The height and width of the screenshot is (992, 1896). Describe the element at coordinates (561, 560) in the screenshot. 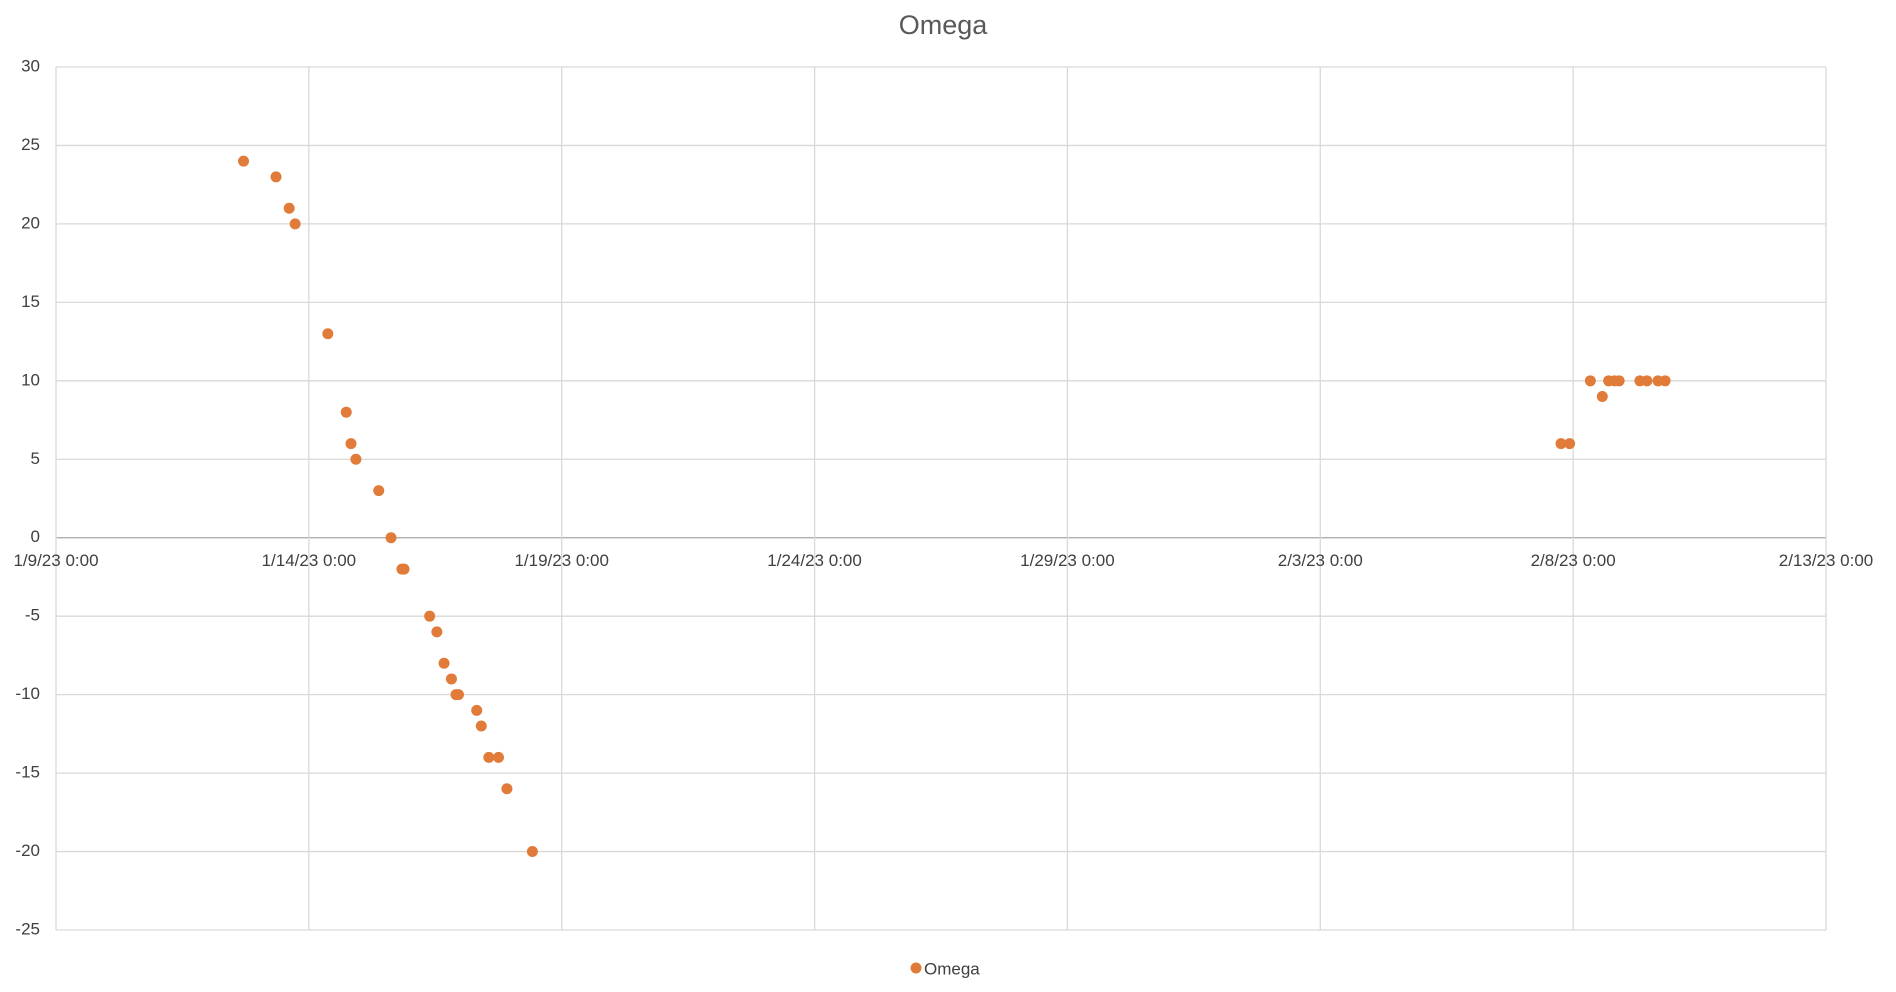

I see `x-tick-label: 1/19/23 0:00` at that location.